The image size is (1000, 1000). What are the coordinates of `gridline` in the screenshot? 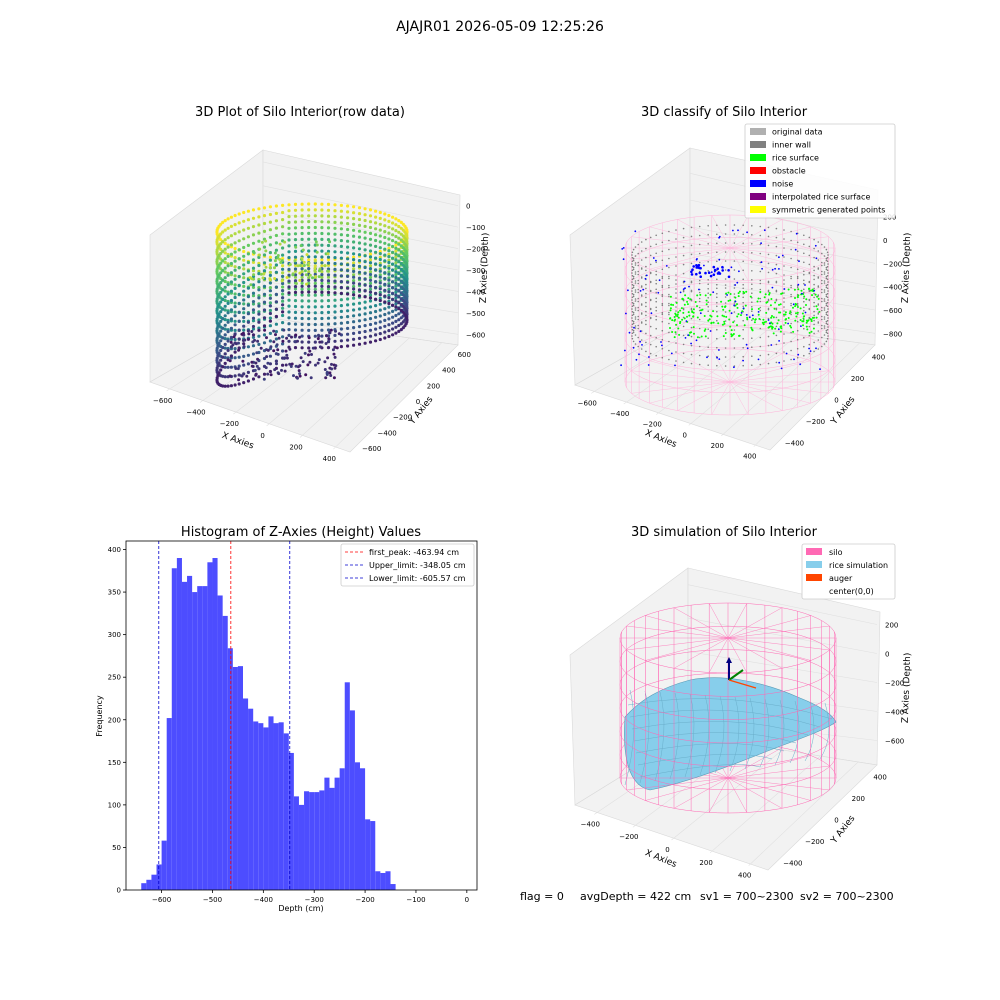 It's located at (680, 365).